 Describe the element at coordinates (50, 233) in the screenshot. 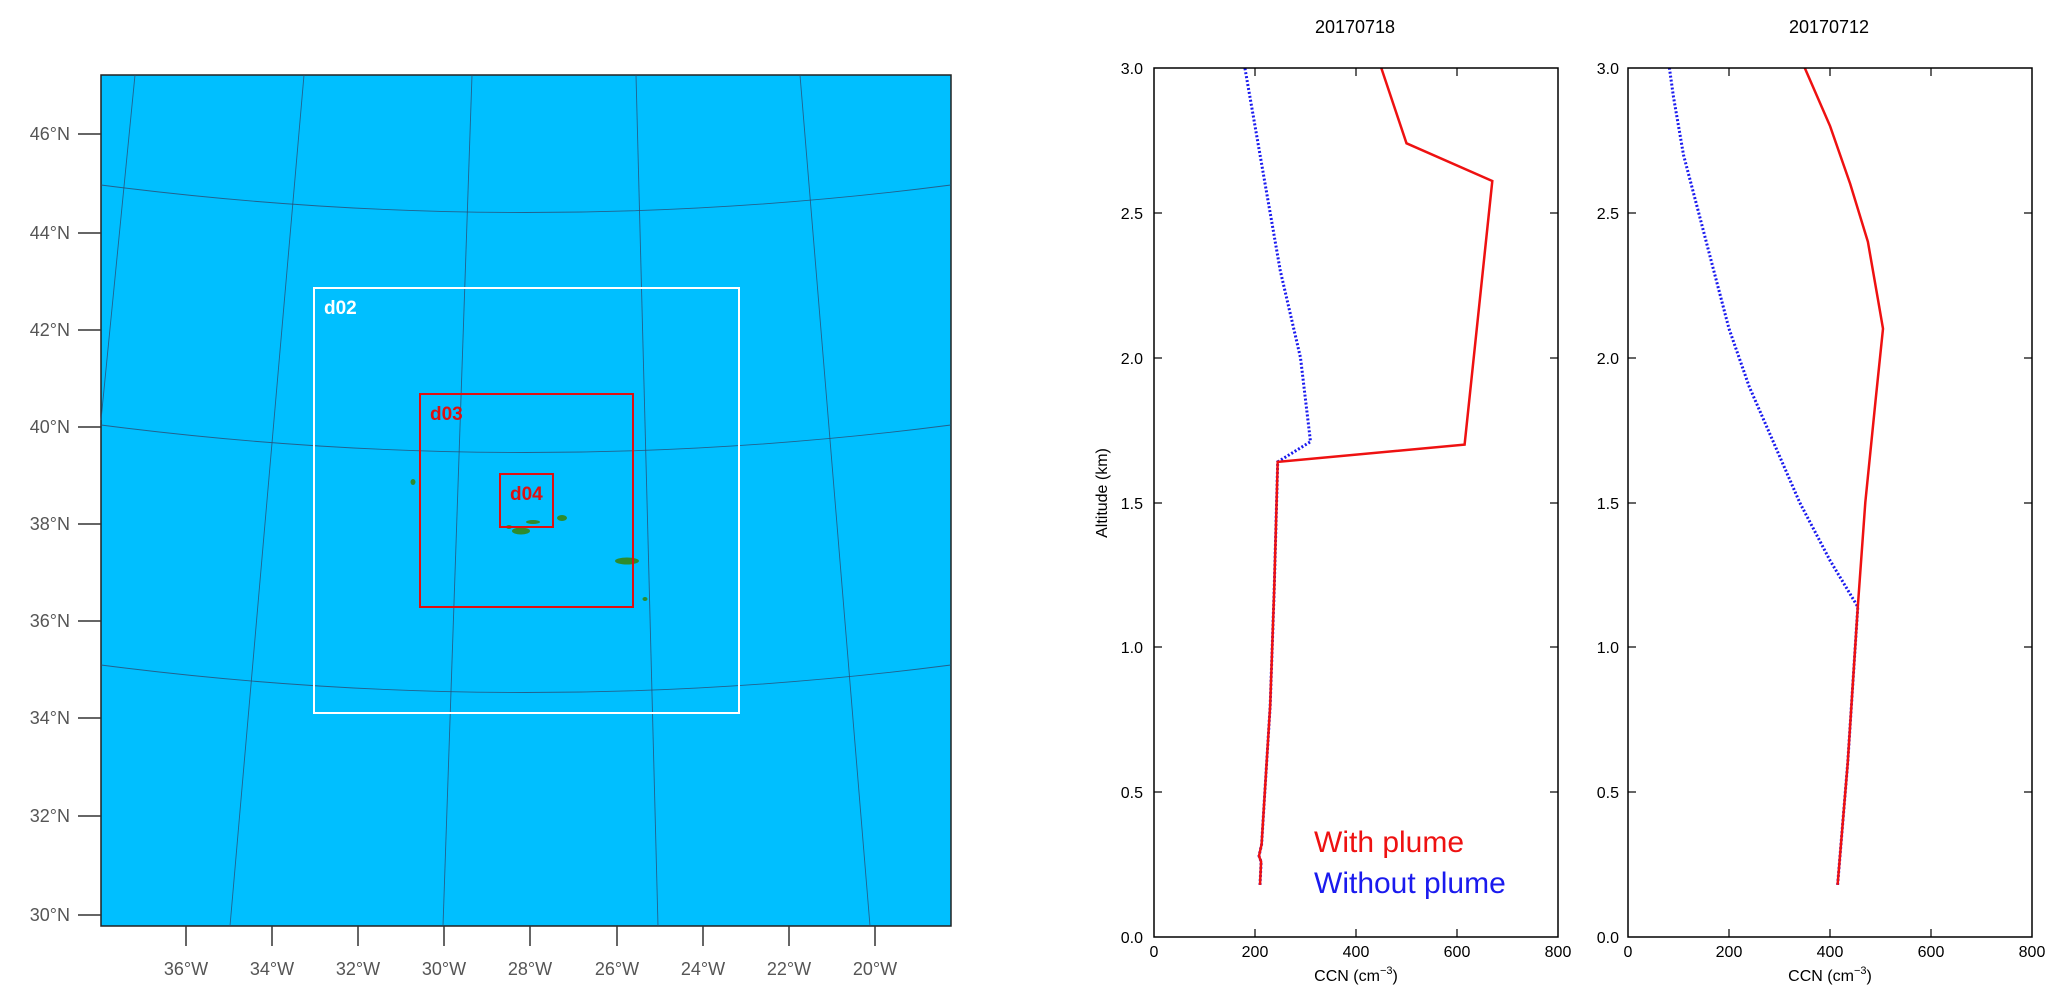

I see `lat-label-44n: 44°N` at that location.